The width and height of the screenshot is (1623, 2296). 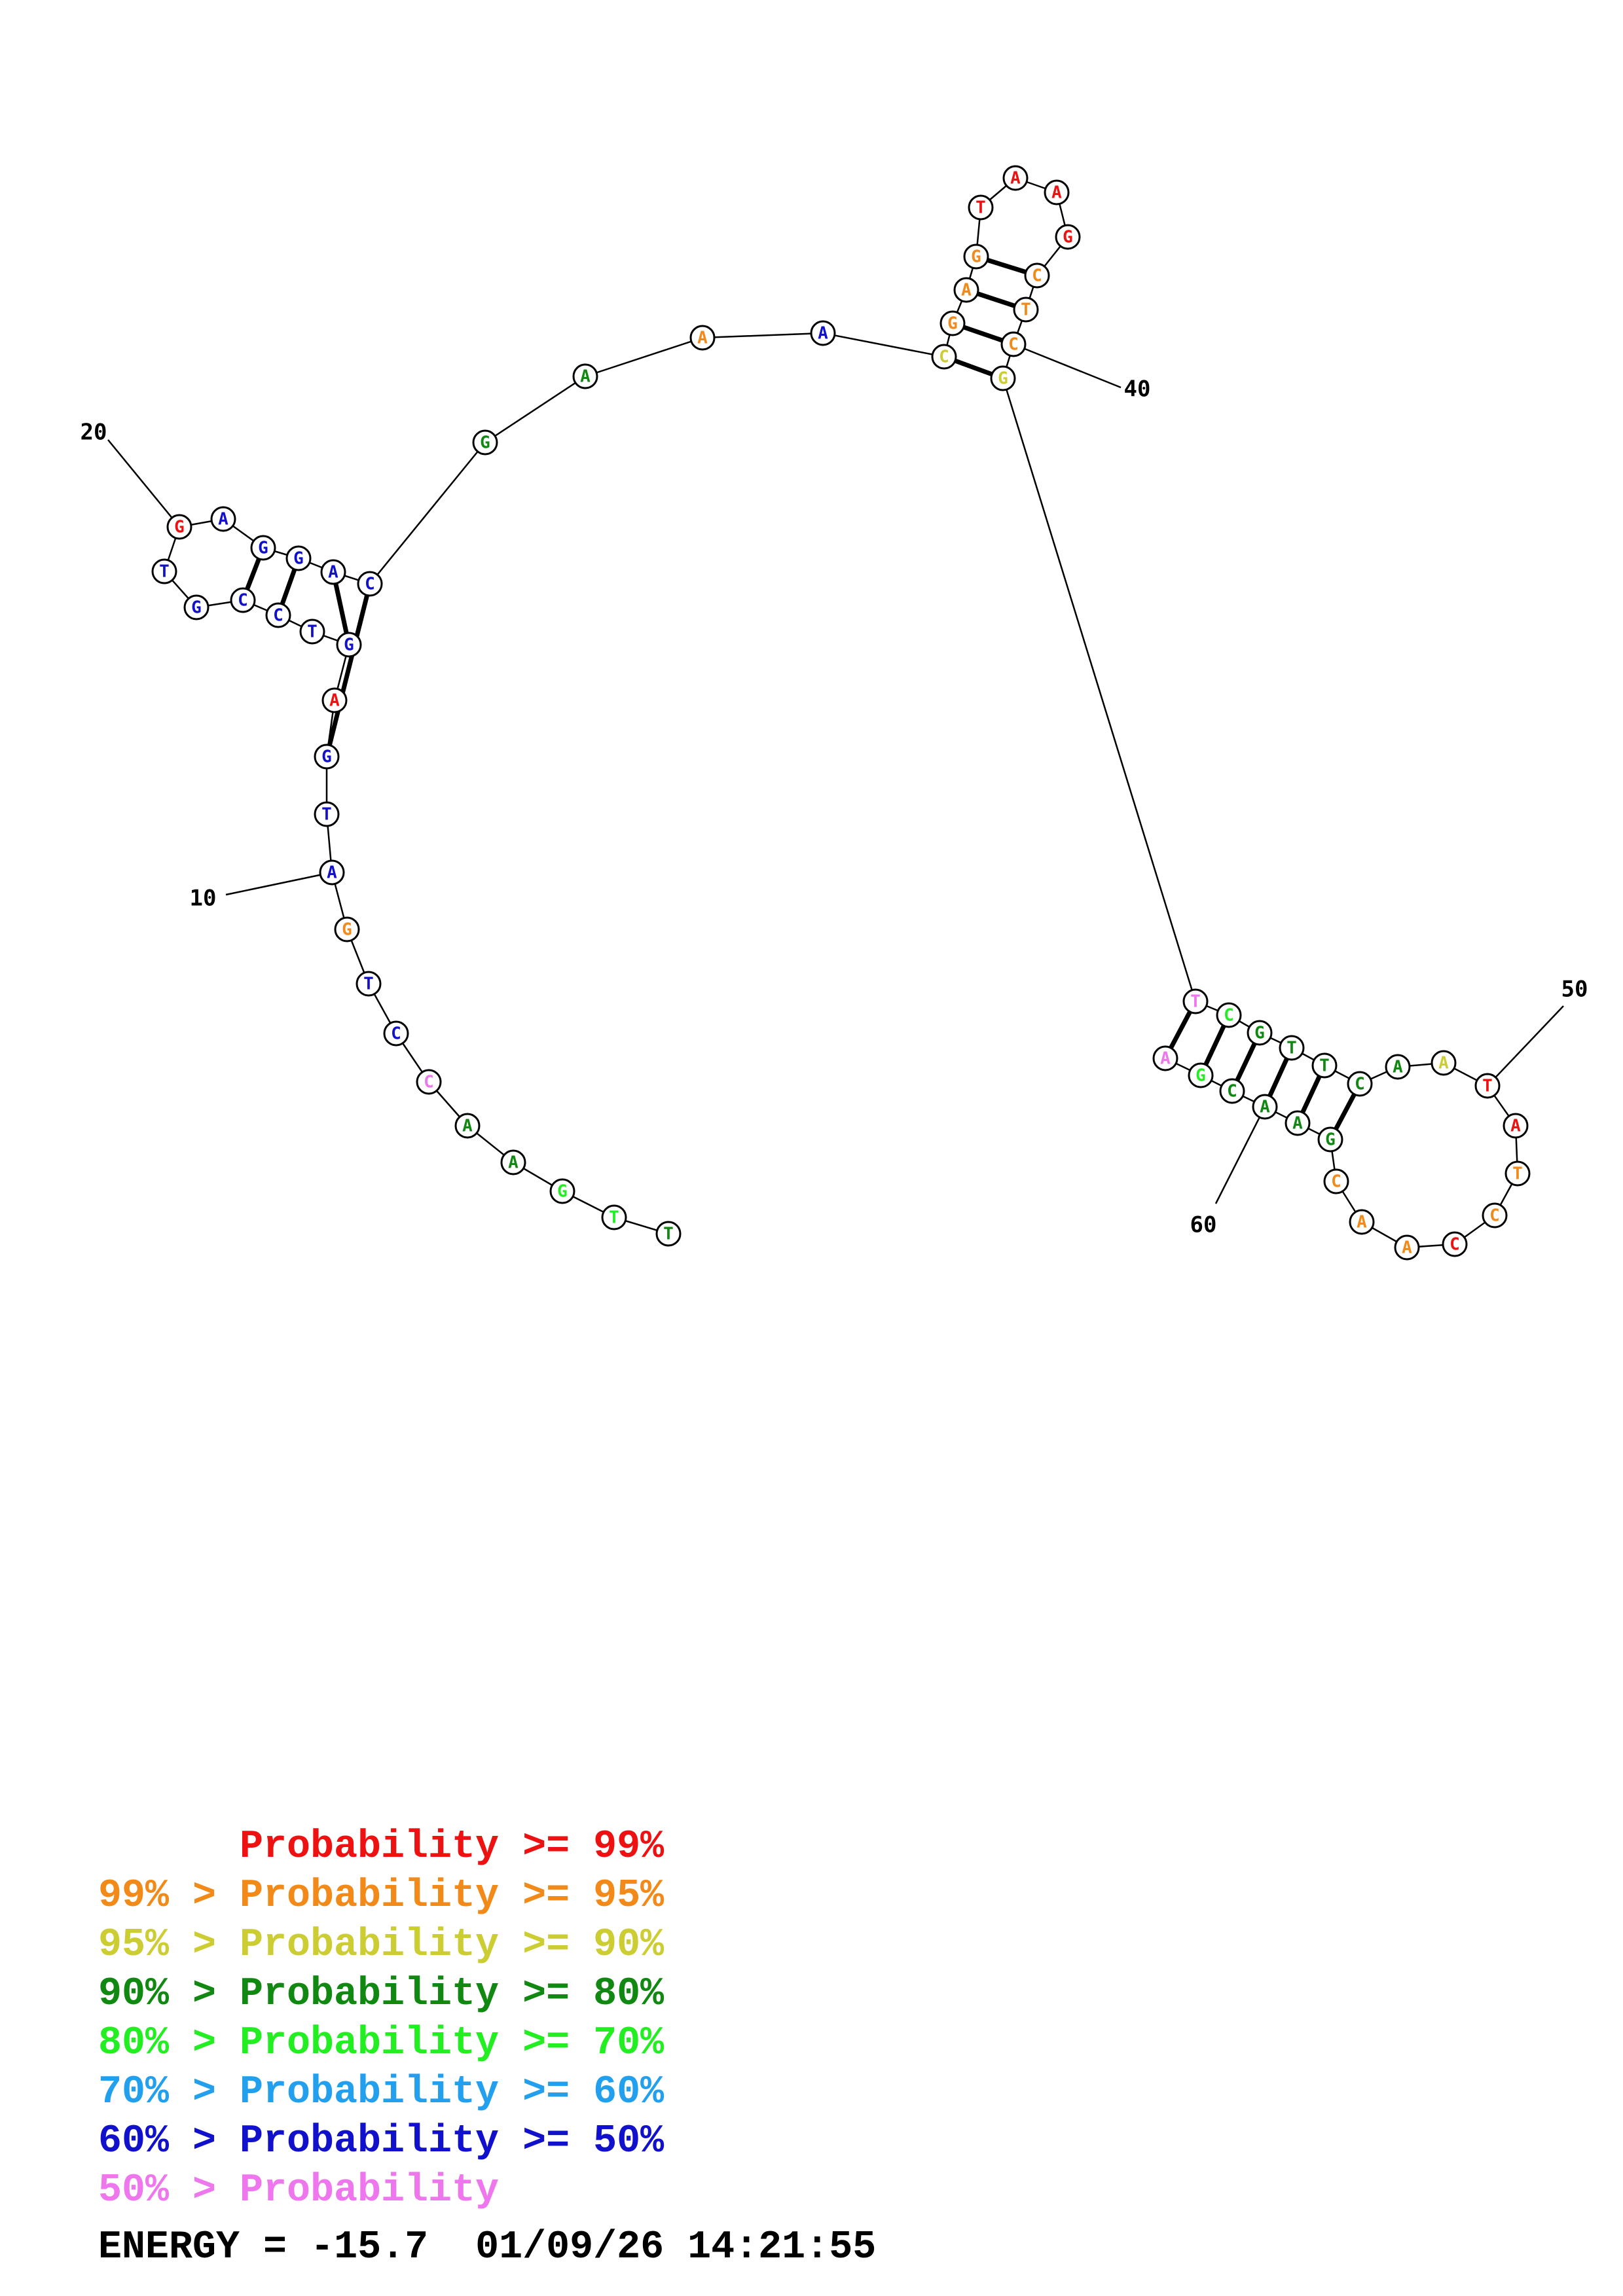 I want to click on energy-label: ENERGY =, so click(x=204, y=2247).